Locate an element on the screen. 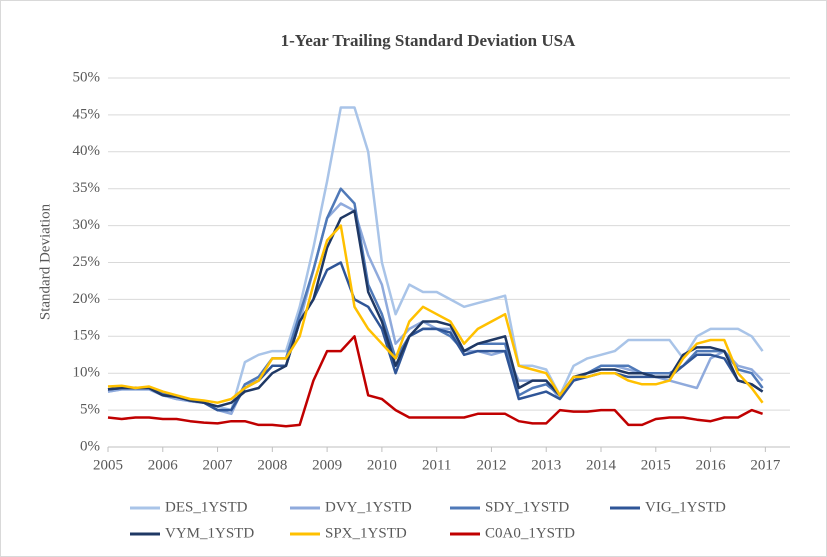  x-tick-label: 2009 is located at coordinates (327, 465).